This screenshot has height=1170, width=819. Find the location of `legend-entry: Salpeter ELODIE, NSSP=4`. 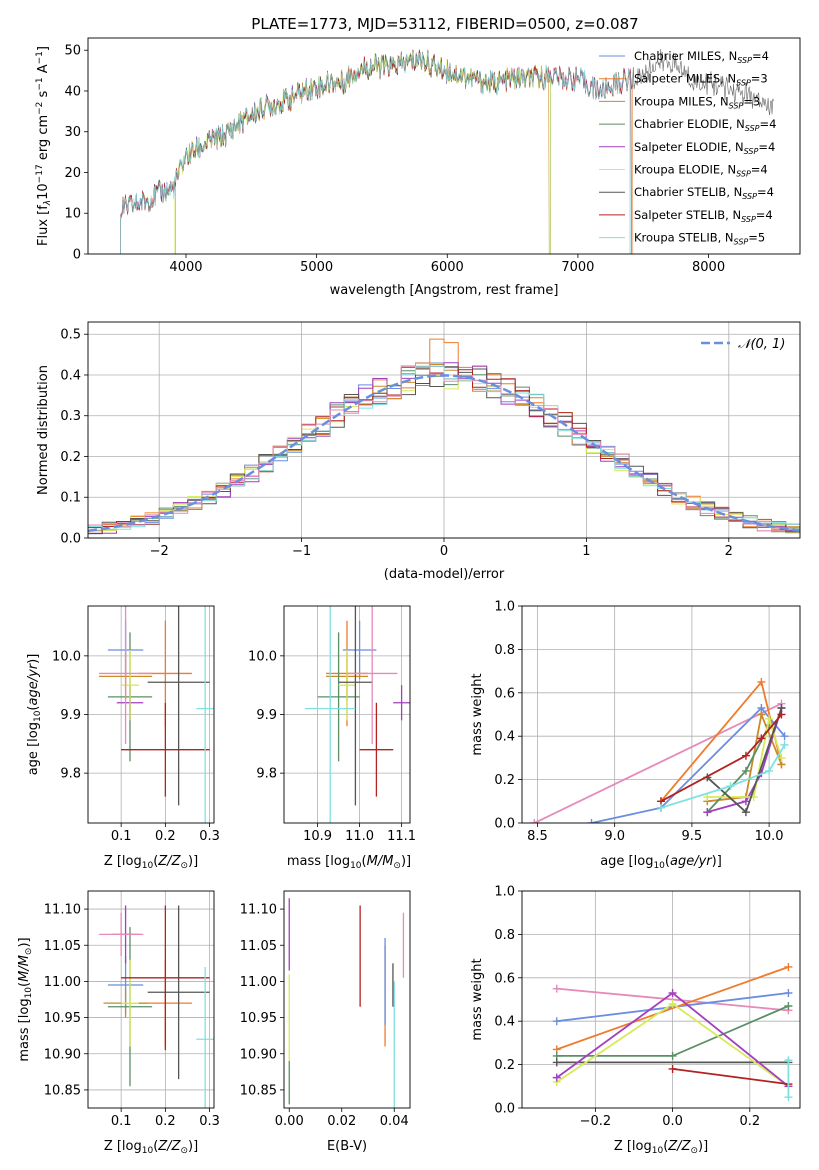

legend-entry: Salpeter ELODIE, NSSP=4 is located at coordinates (704, 148).